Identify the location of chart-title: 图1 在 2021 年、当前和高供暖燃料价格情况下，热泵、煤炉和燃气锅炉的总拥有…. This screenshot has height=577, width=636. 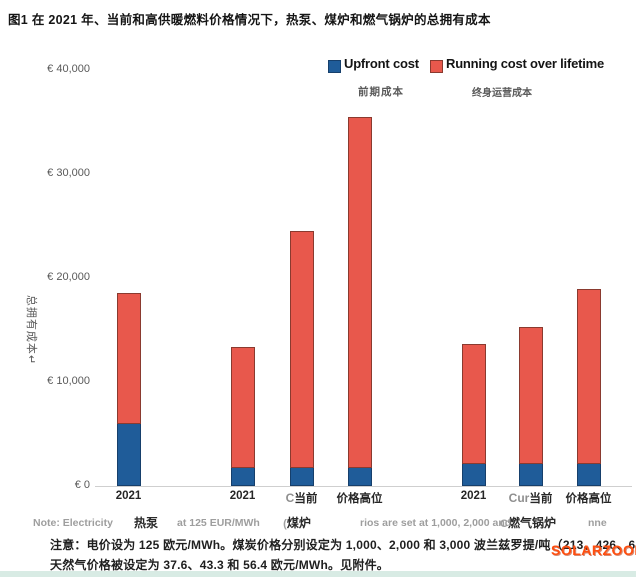
(249, 20).